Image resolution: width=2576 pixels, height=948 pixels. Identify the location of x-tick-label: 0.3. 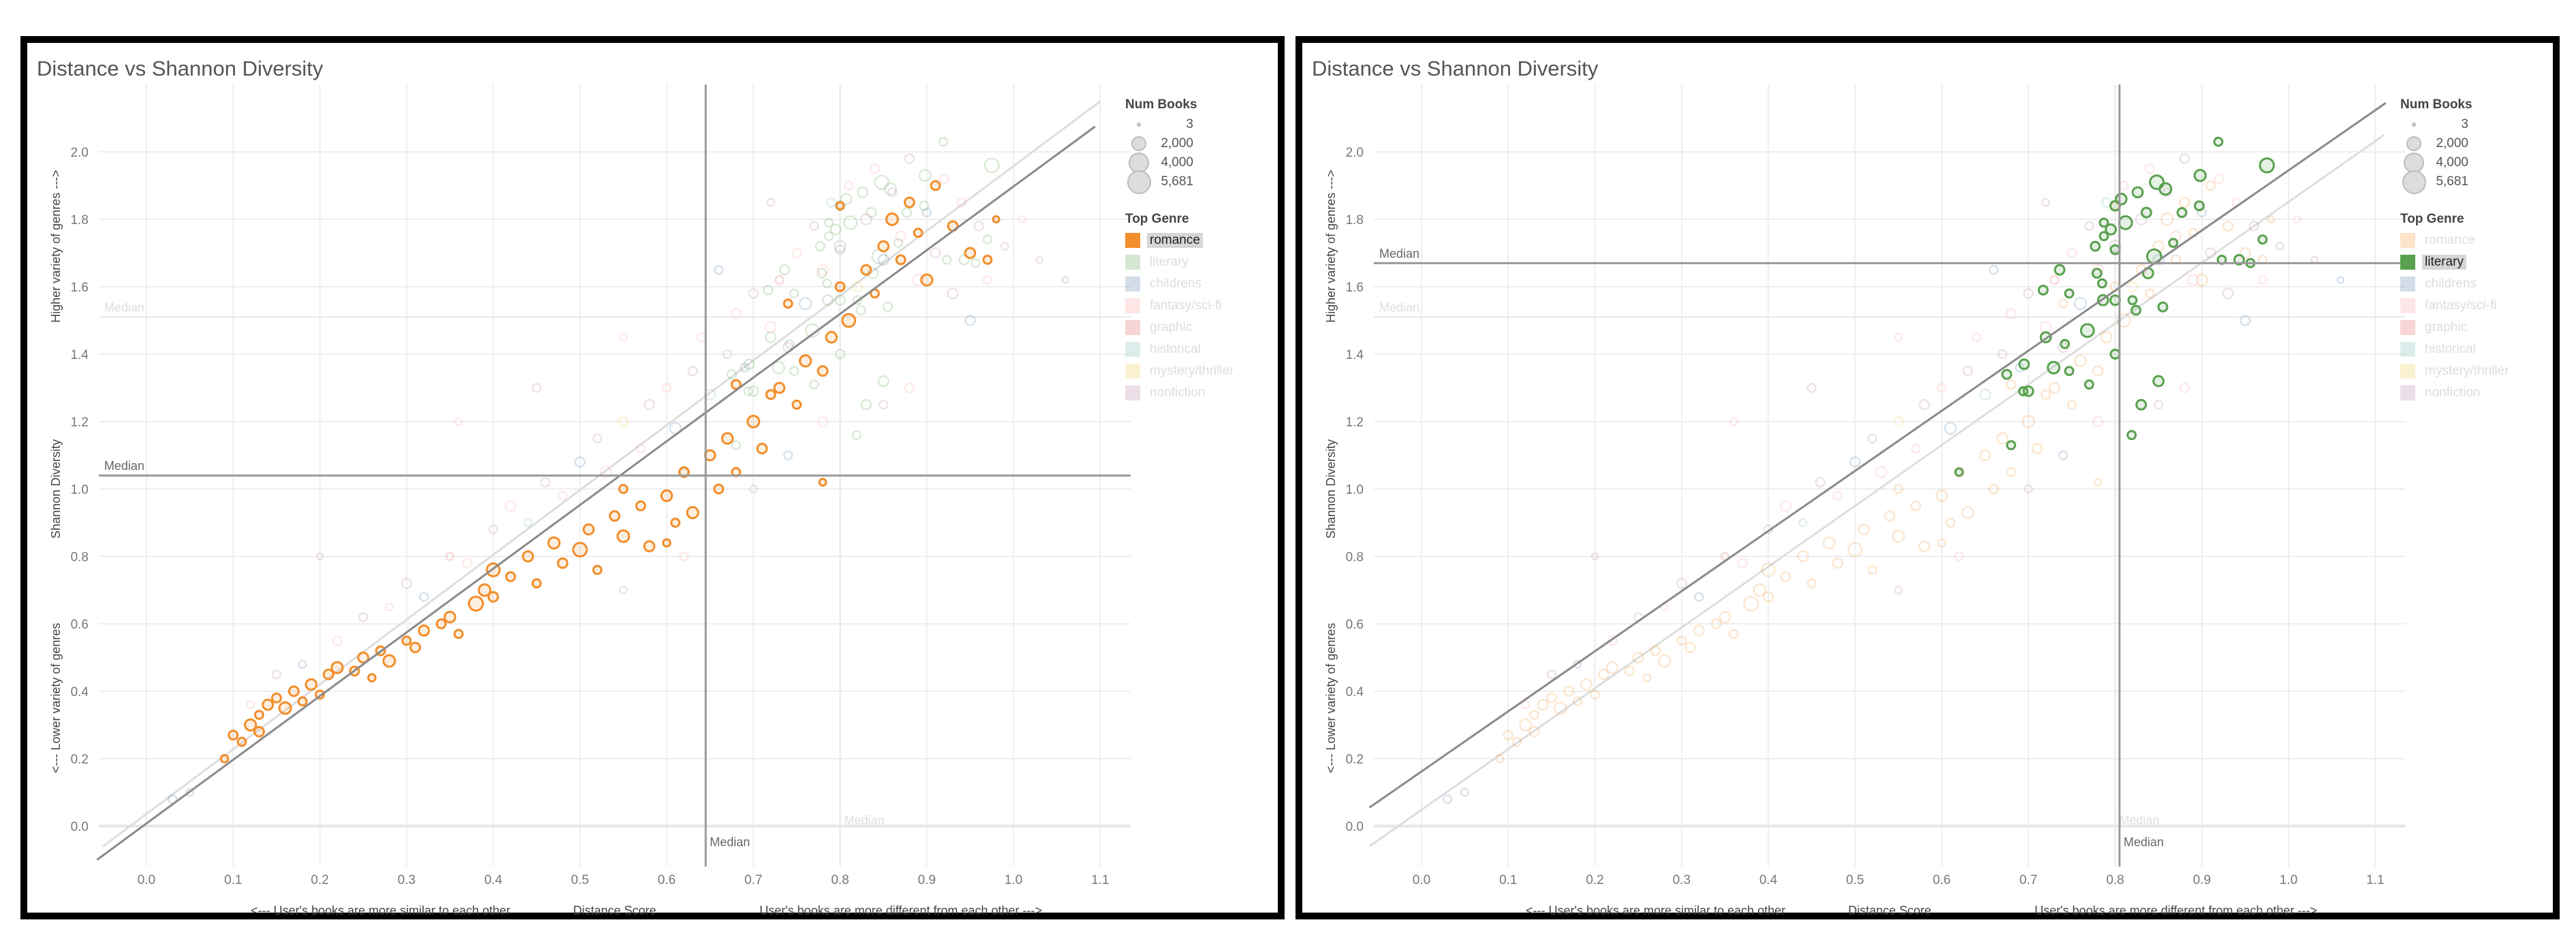
(1682, 880).